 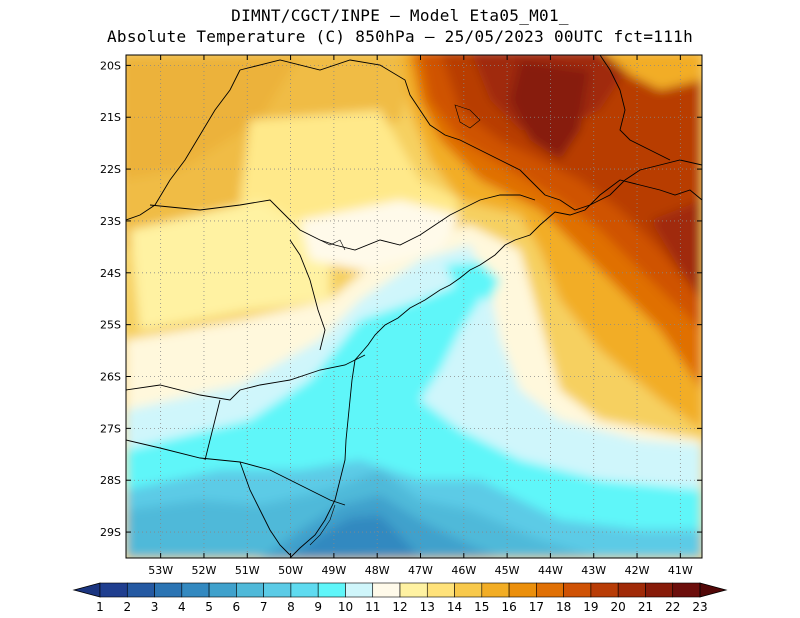 What do you see at coordinates (110, 428) in the screenshot?
I see `lat-label: 27S` at bounding box center [110, 428].